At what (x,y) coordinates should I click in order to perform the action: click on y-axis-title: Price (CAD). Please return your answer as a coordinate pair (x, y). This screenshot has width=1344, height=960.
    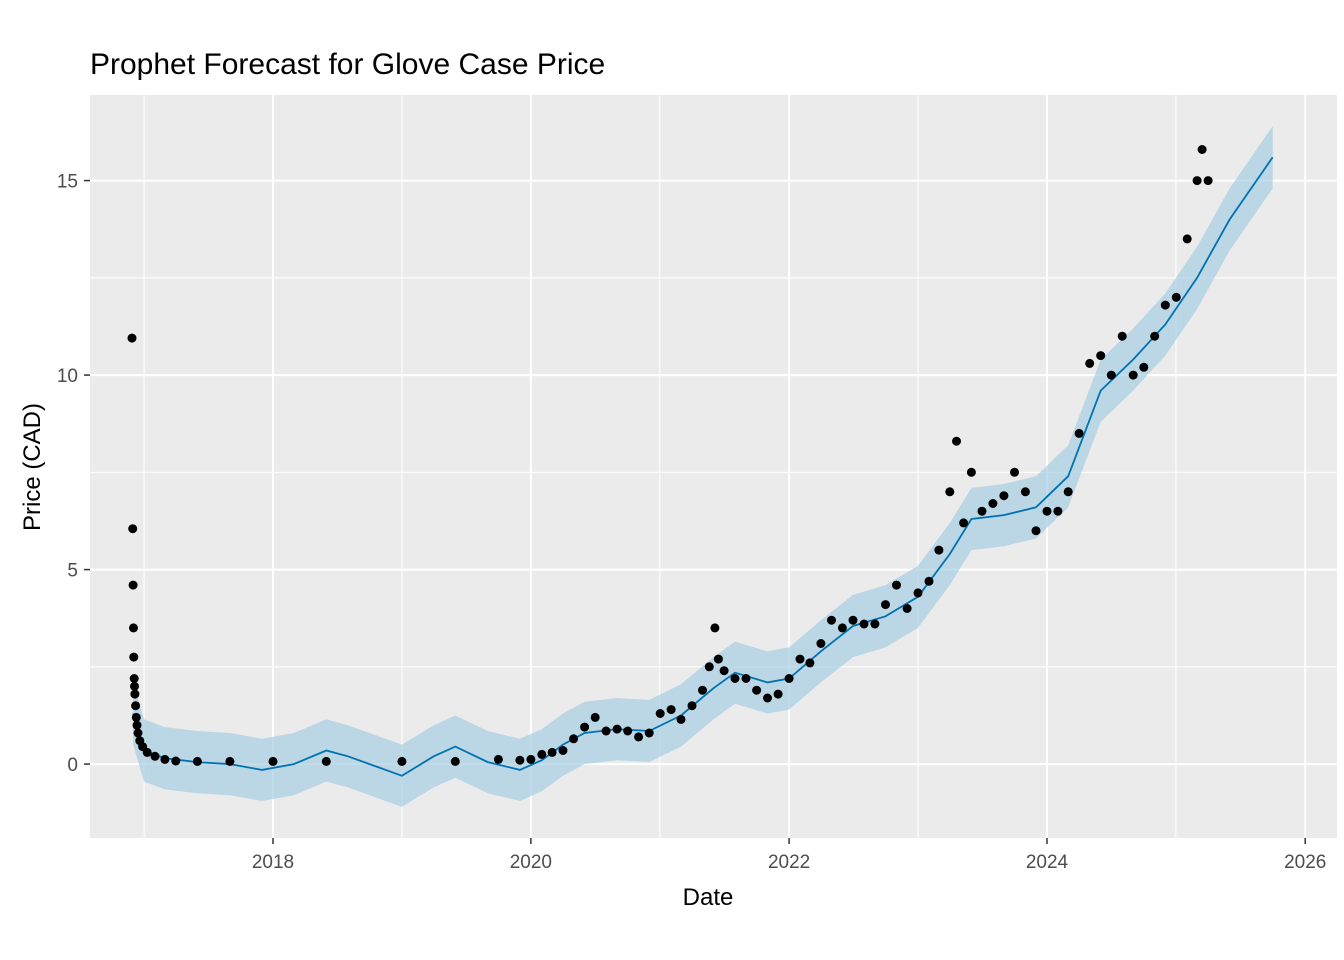
    Looking at the image, I should click on (32, 467).